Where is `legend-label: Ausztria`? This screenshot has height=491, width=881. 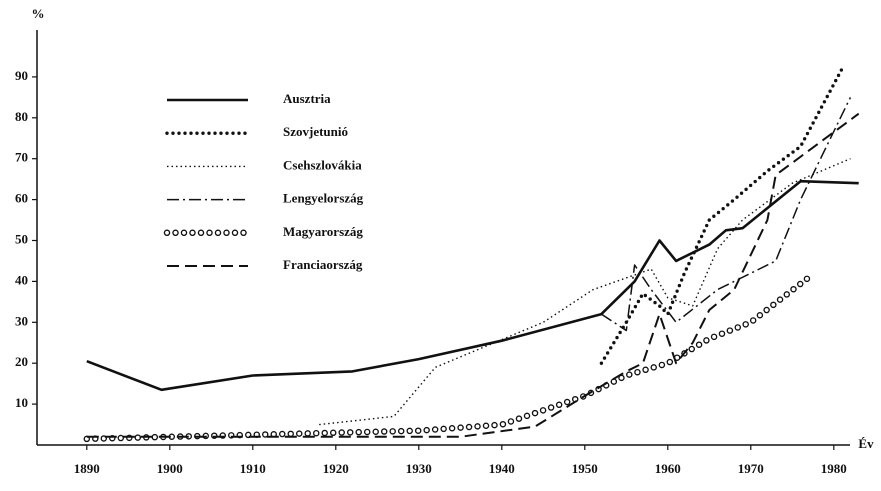
legend-label: Ausztria is located at coordinates (307, 98).